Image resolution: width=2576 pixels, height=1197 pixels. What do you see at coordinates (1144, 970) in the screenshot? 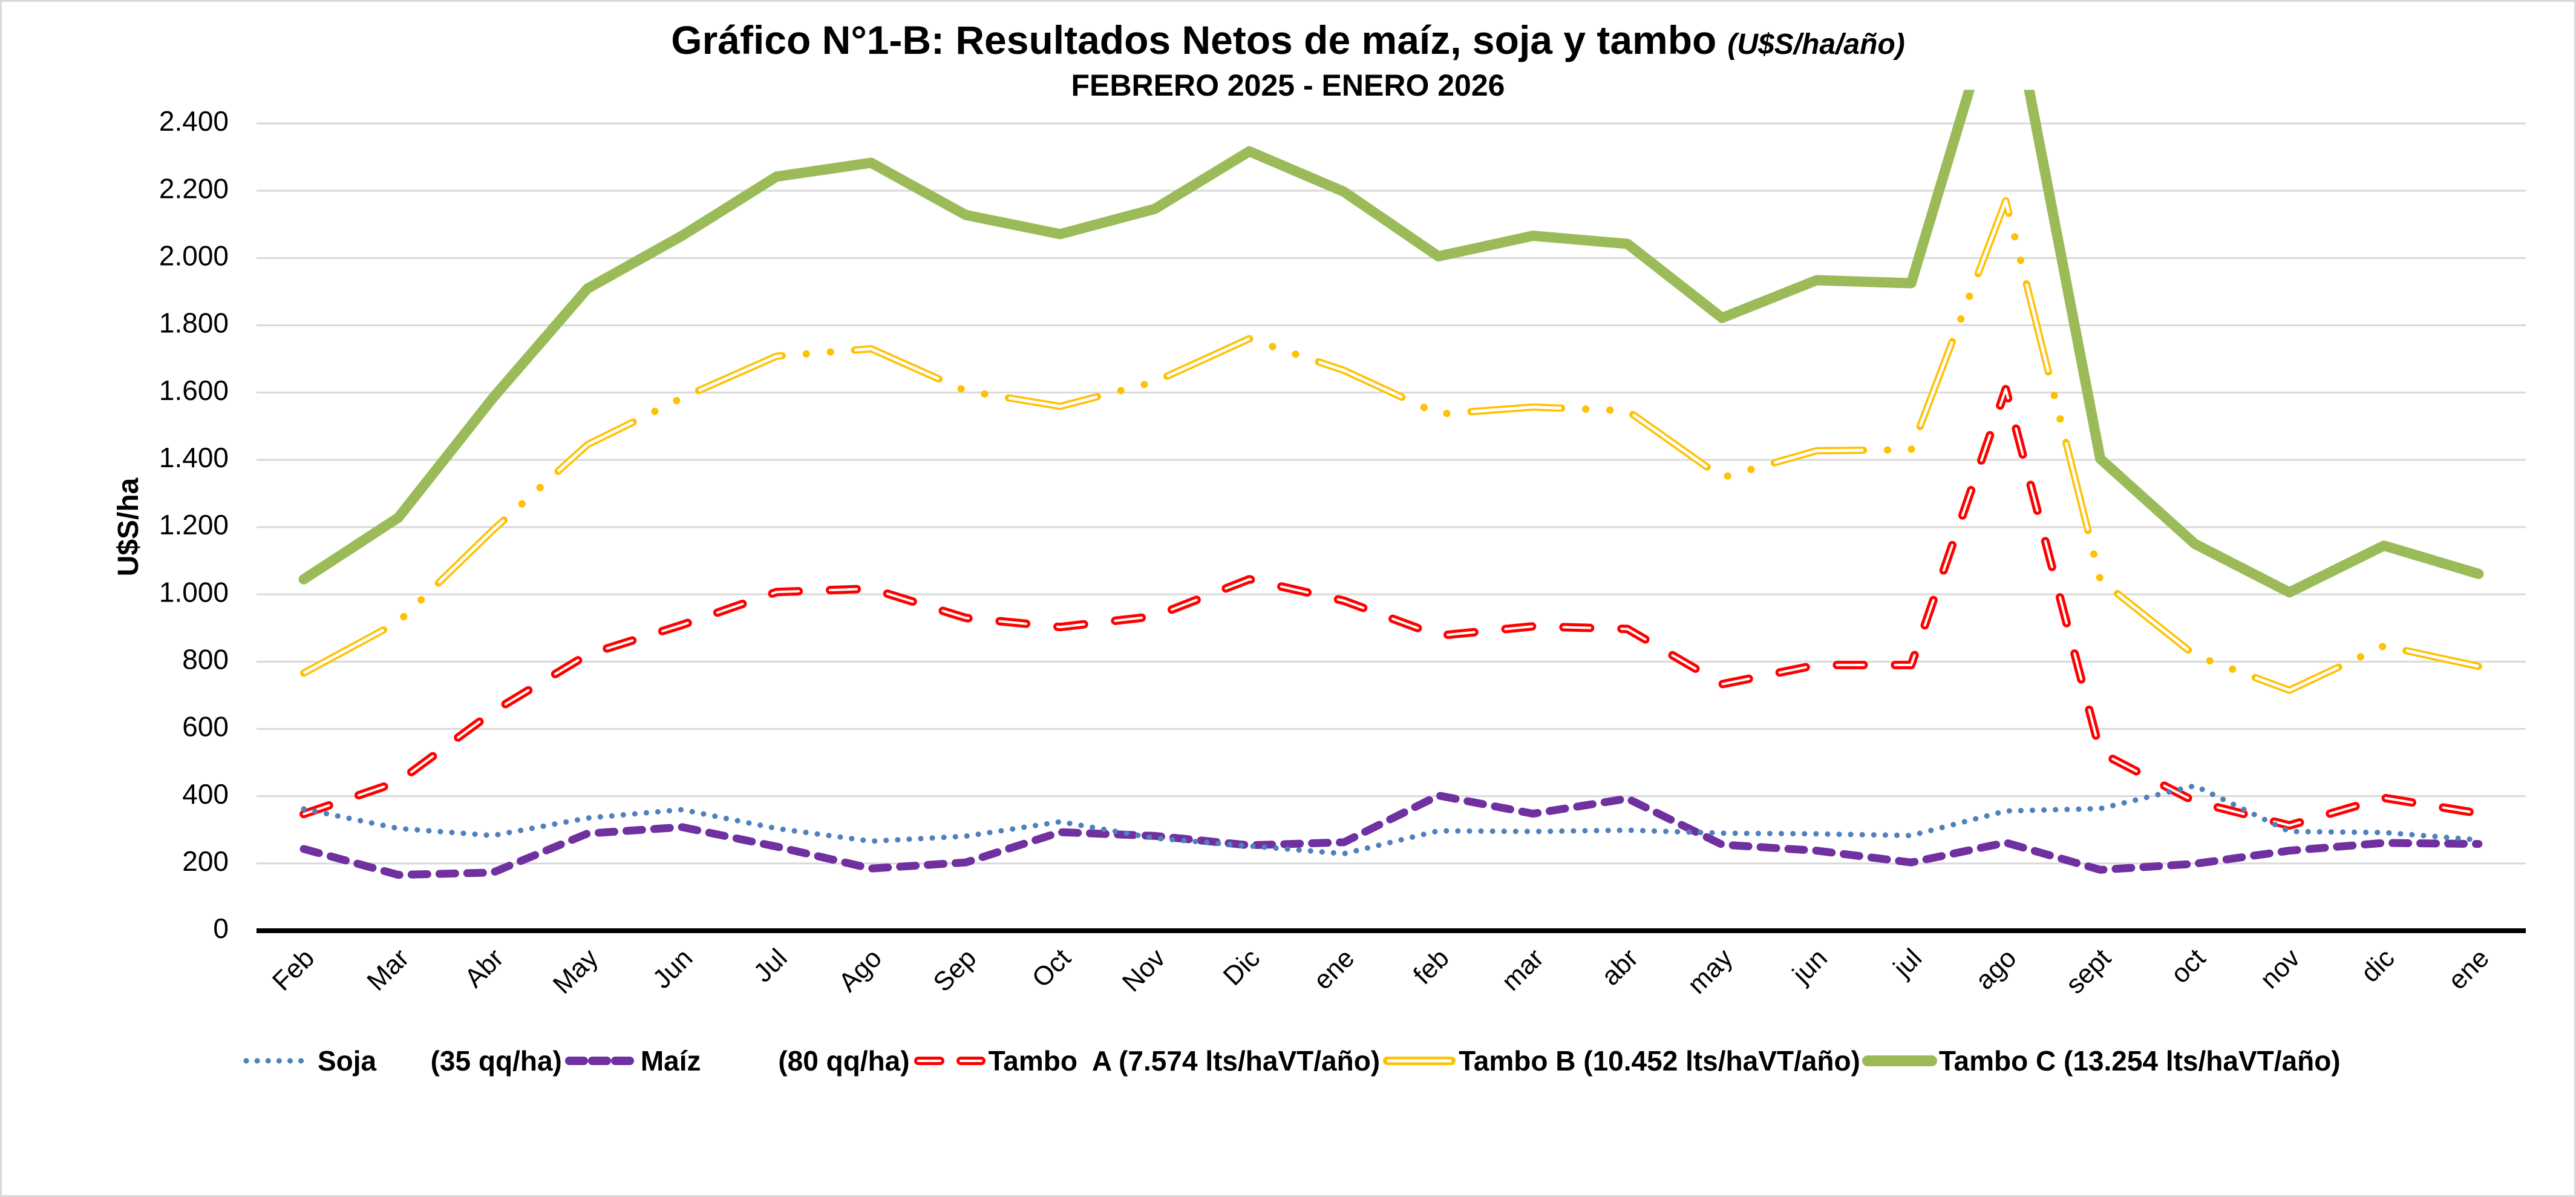
I see `x-tick-label: Nov` at bounding box center [1144, 970].